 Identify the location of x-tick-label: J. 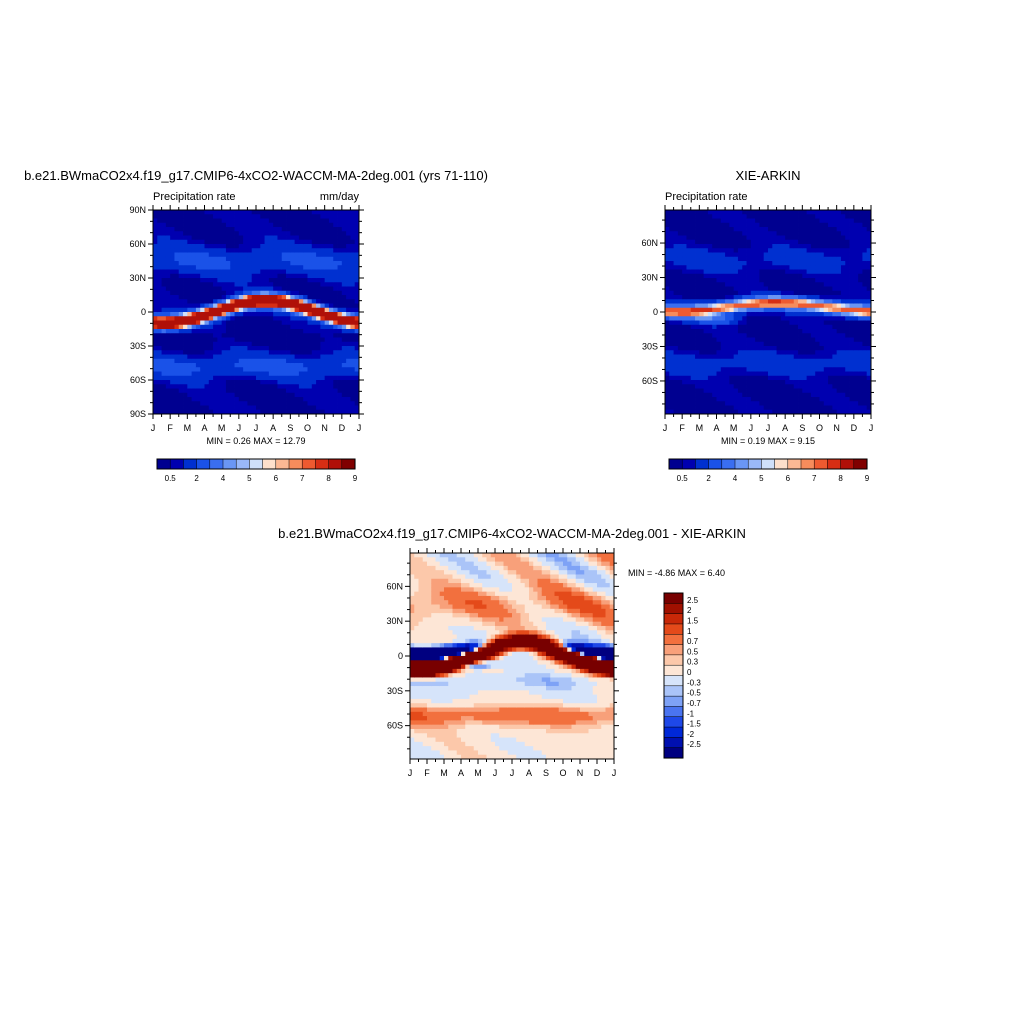
(256, 428).